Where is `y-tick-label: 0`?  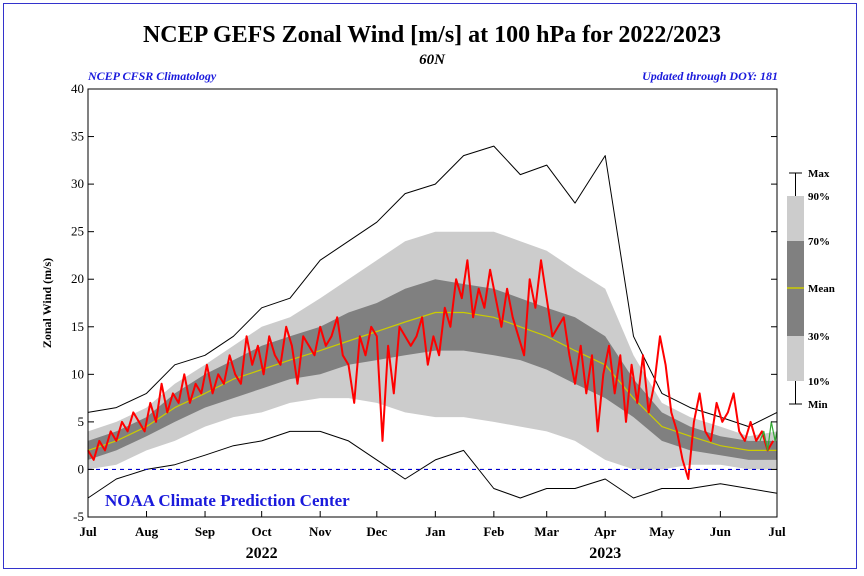 y-tick-label: 0 is located at coordinates (81, 468).